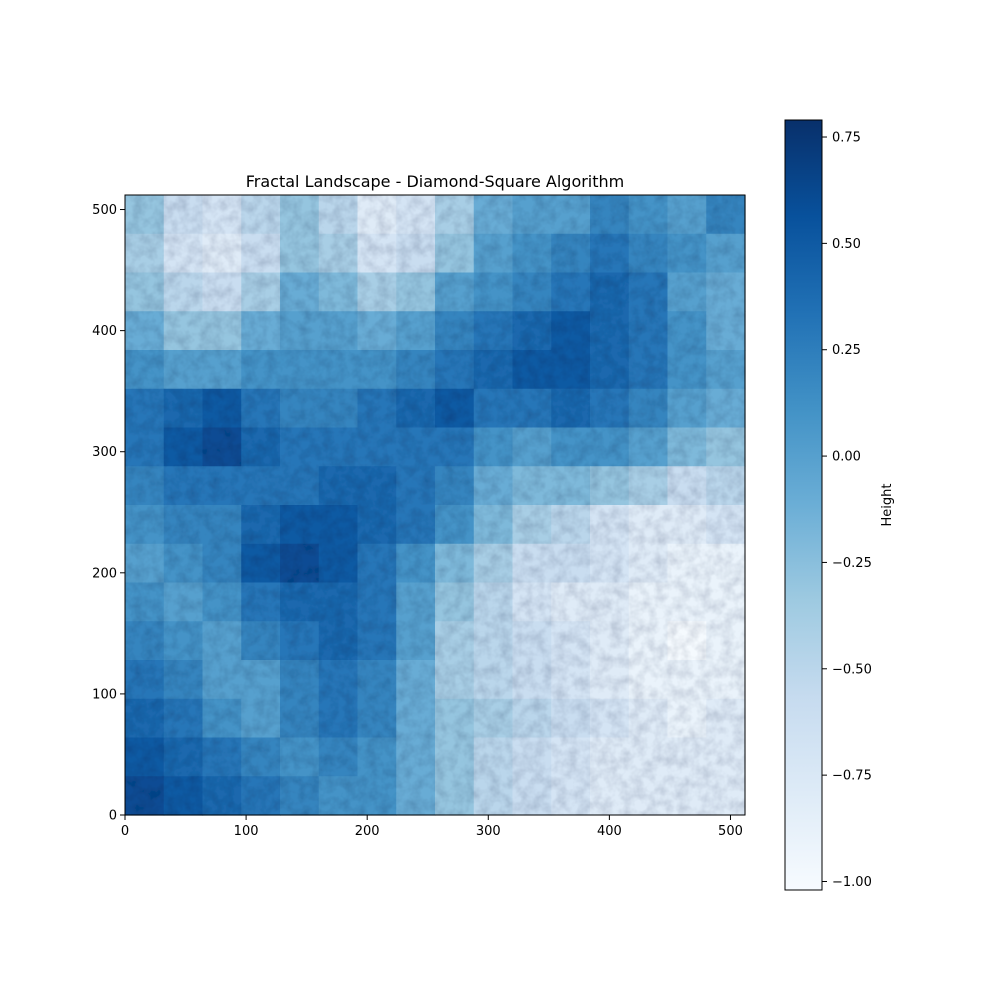 The height and width of the screenshot is (1000, 1000). Describe the element at coordinates (125, 831) in the screenshot. I see `x-tick-label: 0` at that location.